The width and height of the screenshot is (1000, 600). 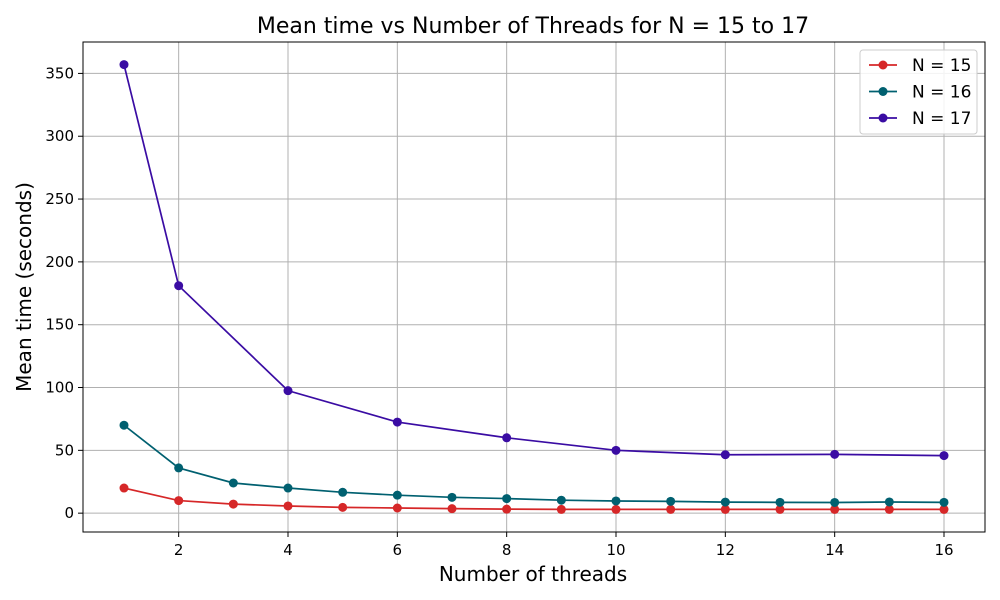 What do you see at coordinates (64, 450) in the screenshot?
I see `y-tick-label: 50` at bounding box center [64, 450].